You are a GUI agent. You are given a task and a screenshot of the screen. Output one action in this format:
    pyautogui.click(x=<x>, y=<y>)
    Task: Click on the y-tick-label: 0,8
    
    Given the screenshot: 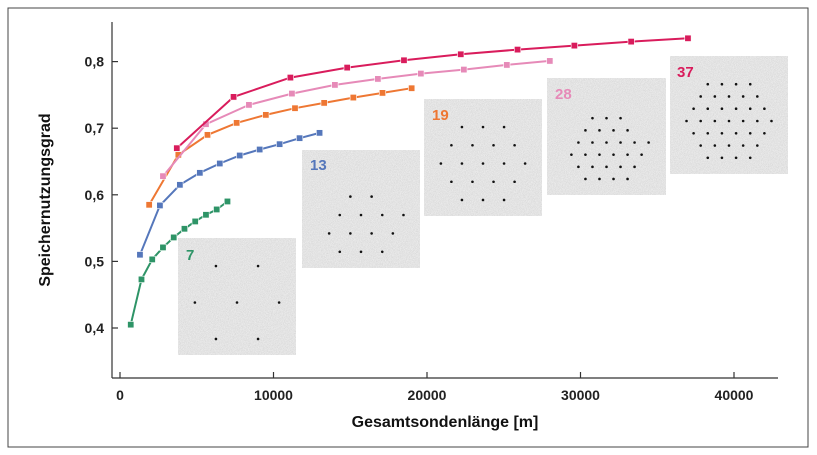 What is the action you would take?
    pyautogui.click(x=95, y=62)
    